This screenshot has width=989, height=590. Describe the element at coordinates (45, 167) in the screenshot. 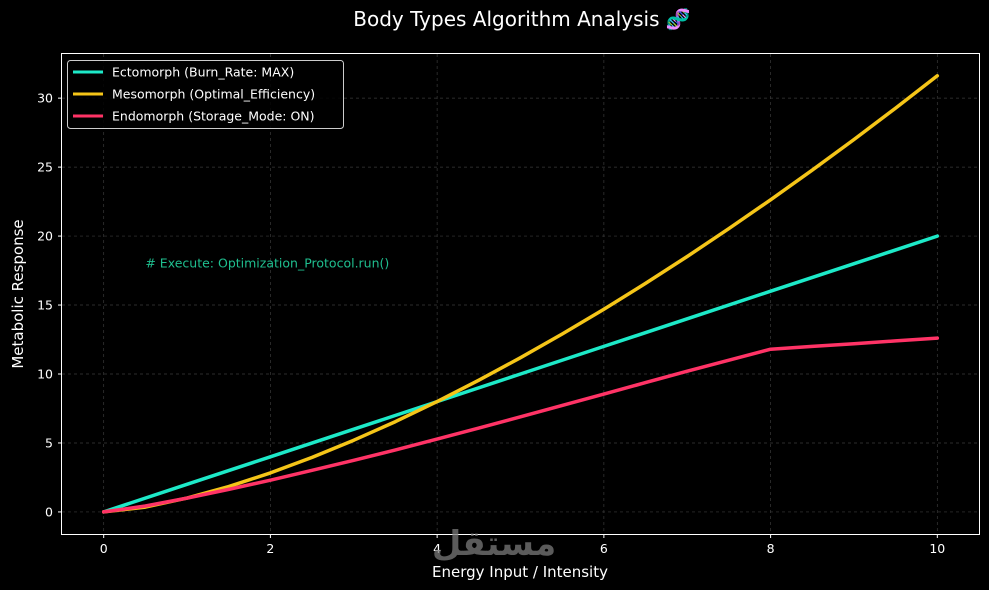

I see `y-tick-label: 25` at that location.